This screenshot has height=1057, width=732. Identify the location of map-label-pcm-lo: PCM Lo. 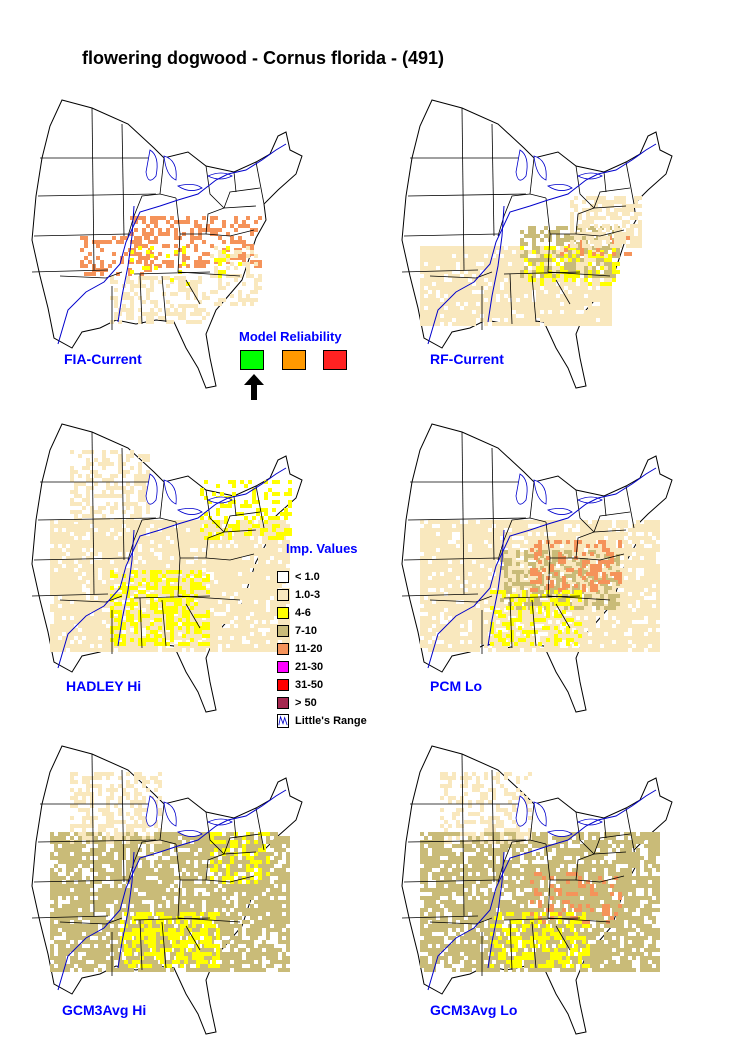
(456, 686).